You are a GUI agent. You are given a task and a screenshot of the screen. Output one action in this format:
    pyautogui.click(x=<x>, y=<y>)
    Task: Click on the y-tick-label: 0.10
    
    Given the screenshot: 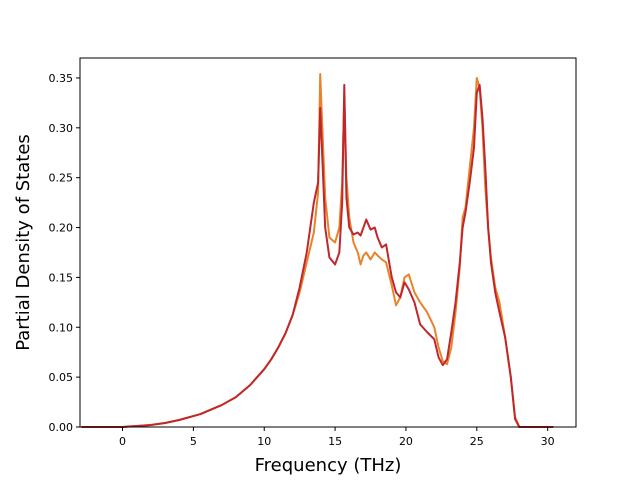 What is the action you would take?
    pyautogui.click(x=61, y=327)
    